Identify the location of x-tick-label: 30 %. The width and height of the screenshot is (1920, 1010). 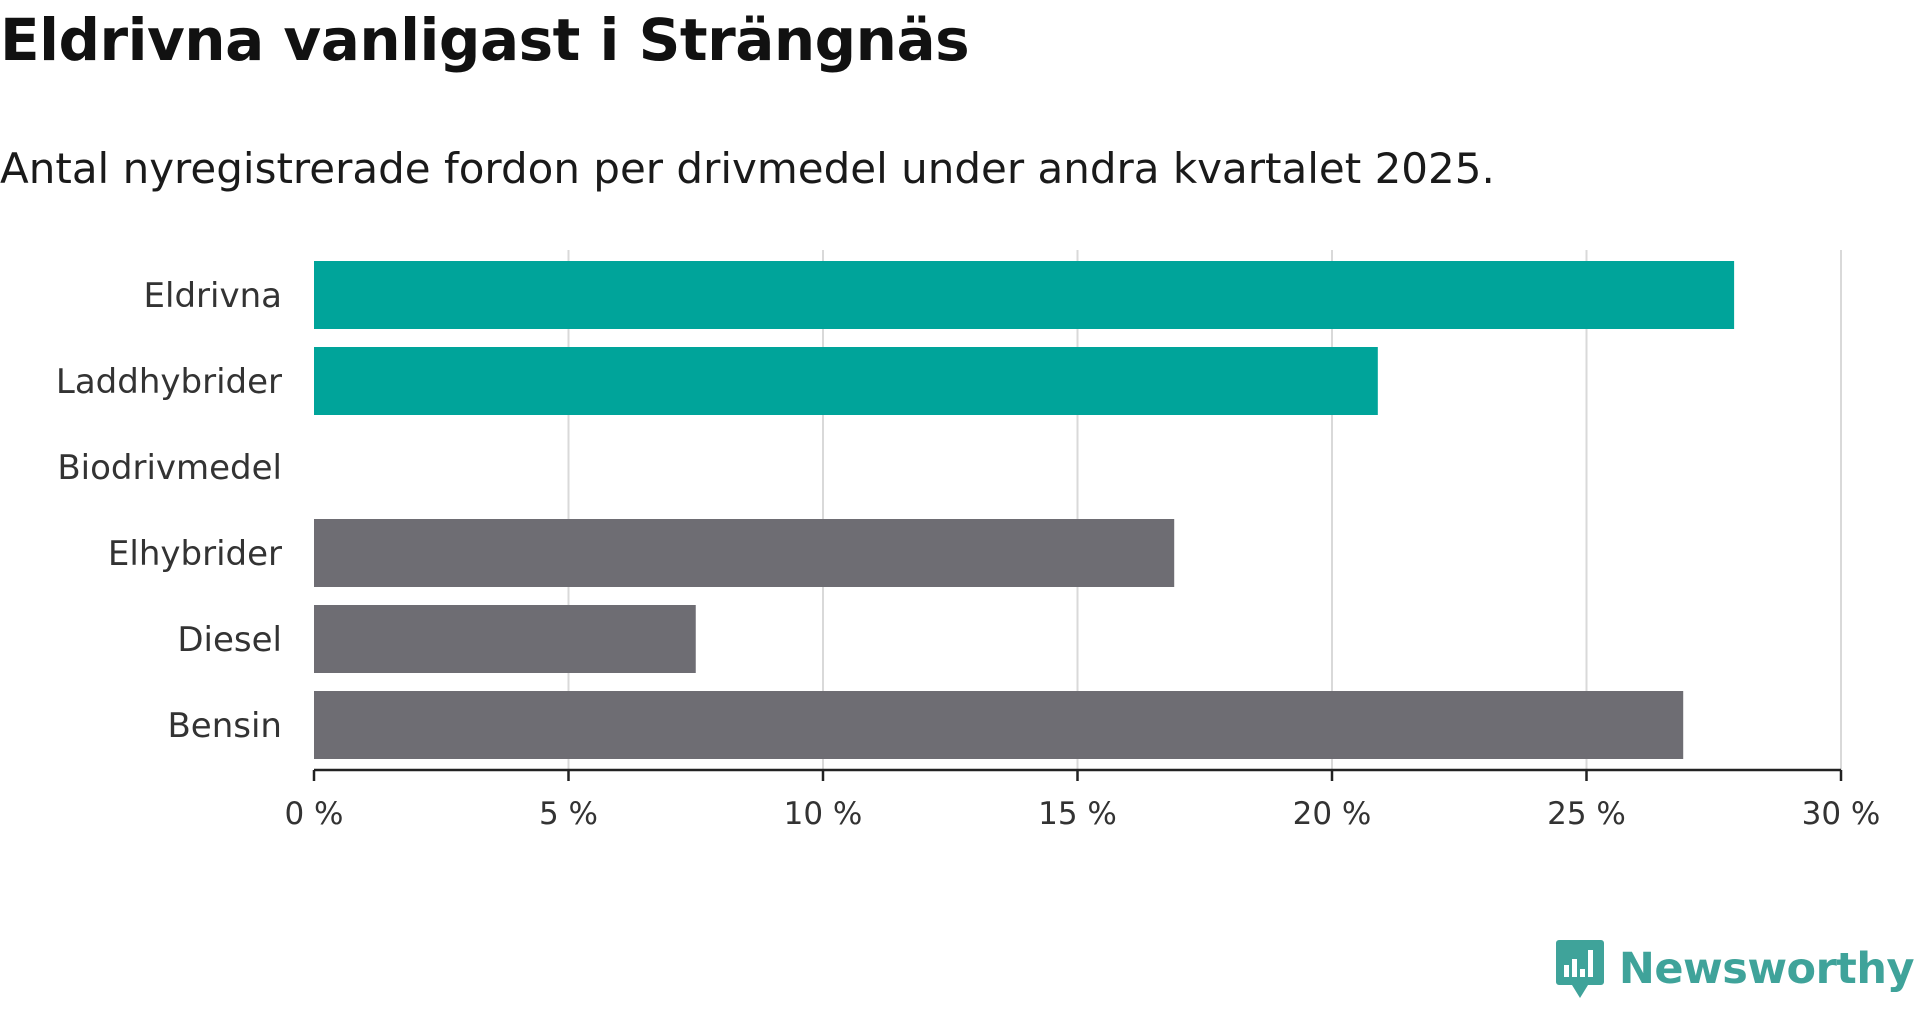
(1841, 814).